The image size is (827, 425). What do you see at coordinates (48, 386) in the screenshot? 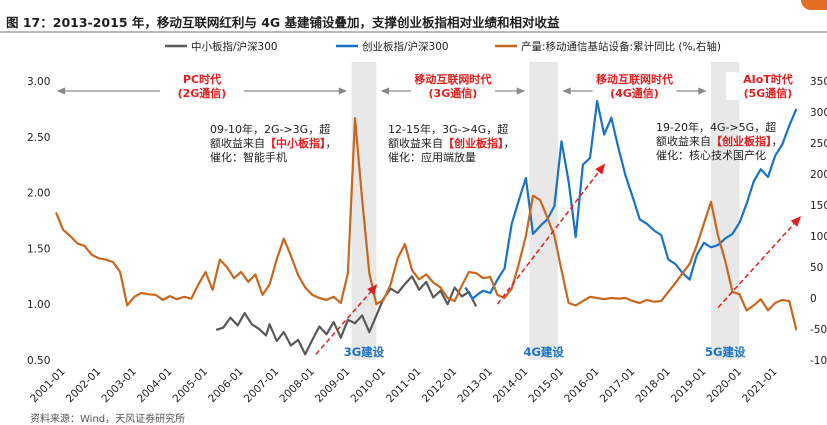
I see `x-tick-label-0: 2001-01` at bounding box center [48, 386].